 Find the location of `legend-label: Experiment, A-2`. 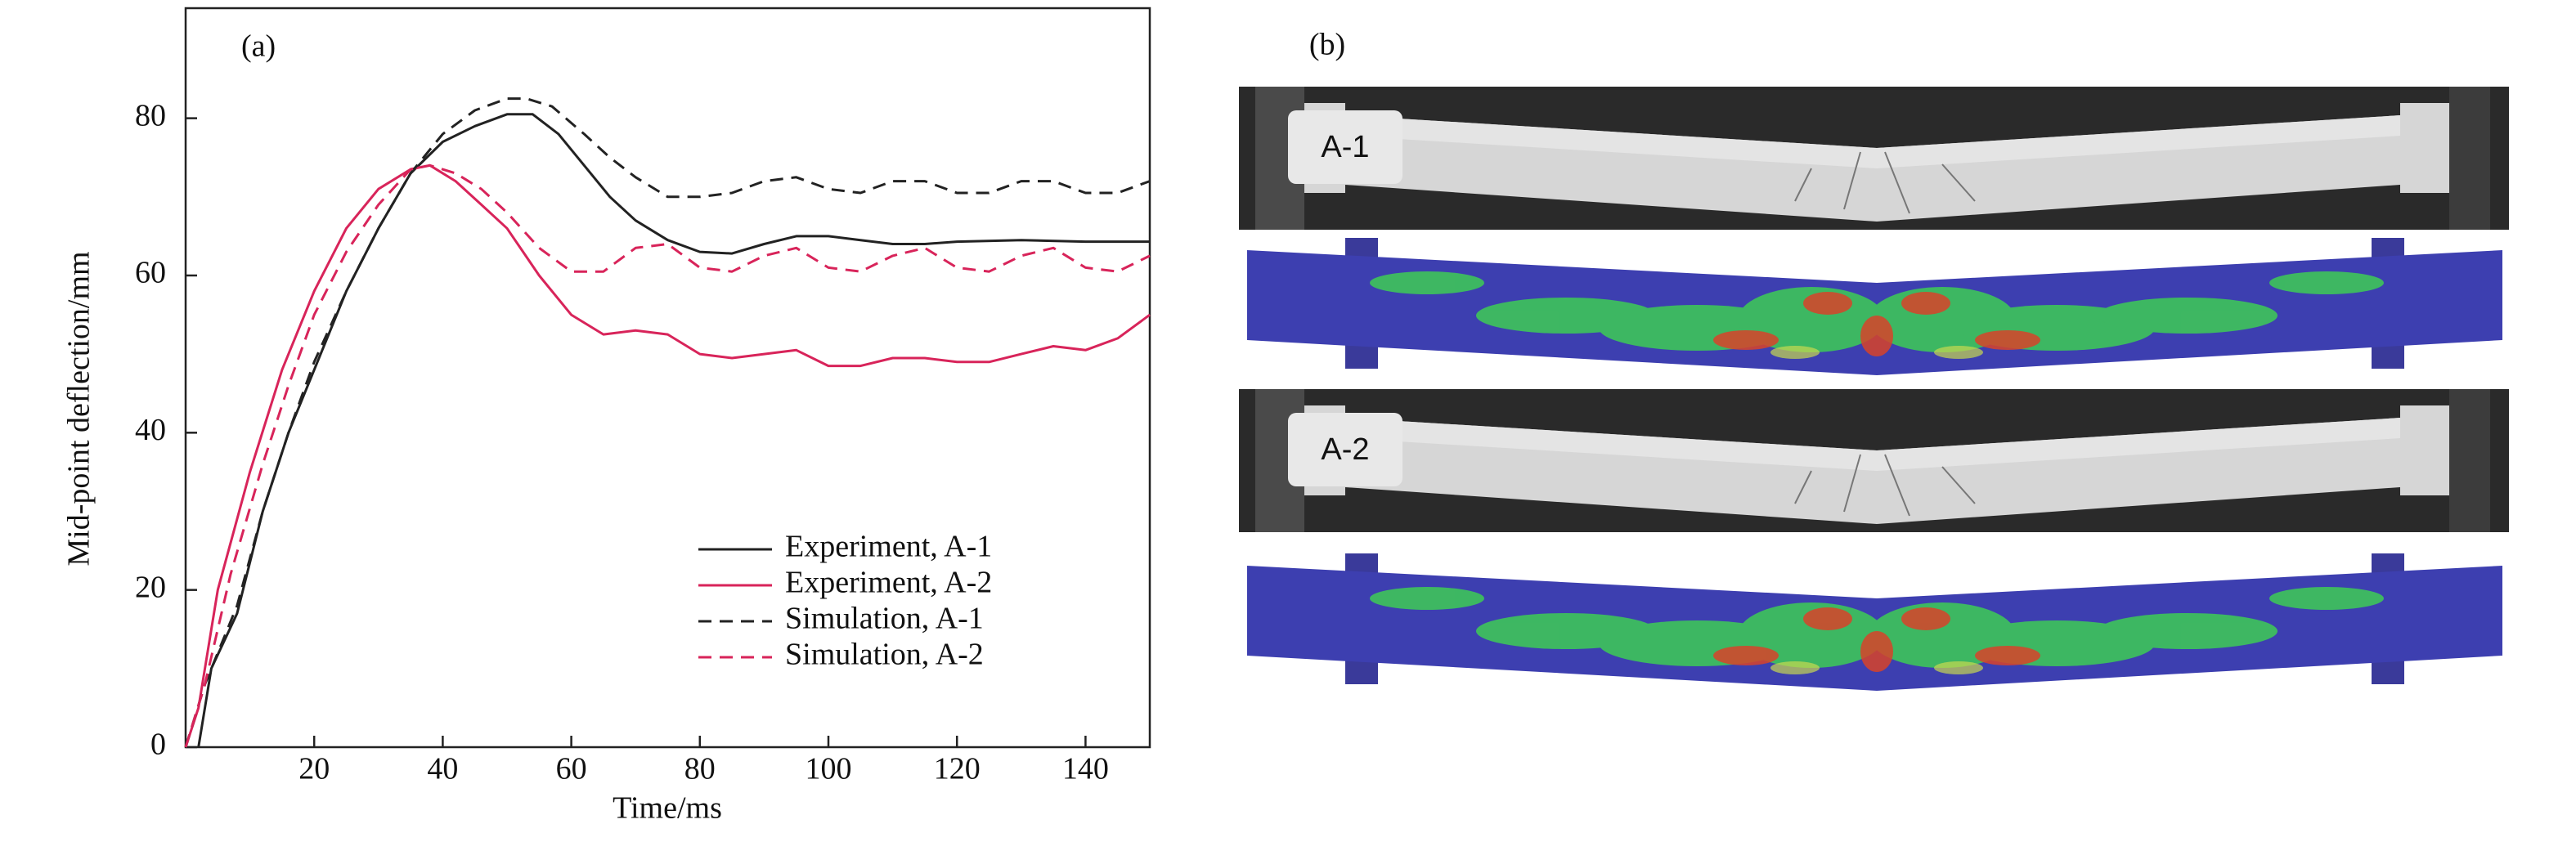

legend-label: Experiment, A-2 is located at coordinates (888, 583).